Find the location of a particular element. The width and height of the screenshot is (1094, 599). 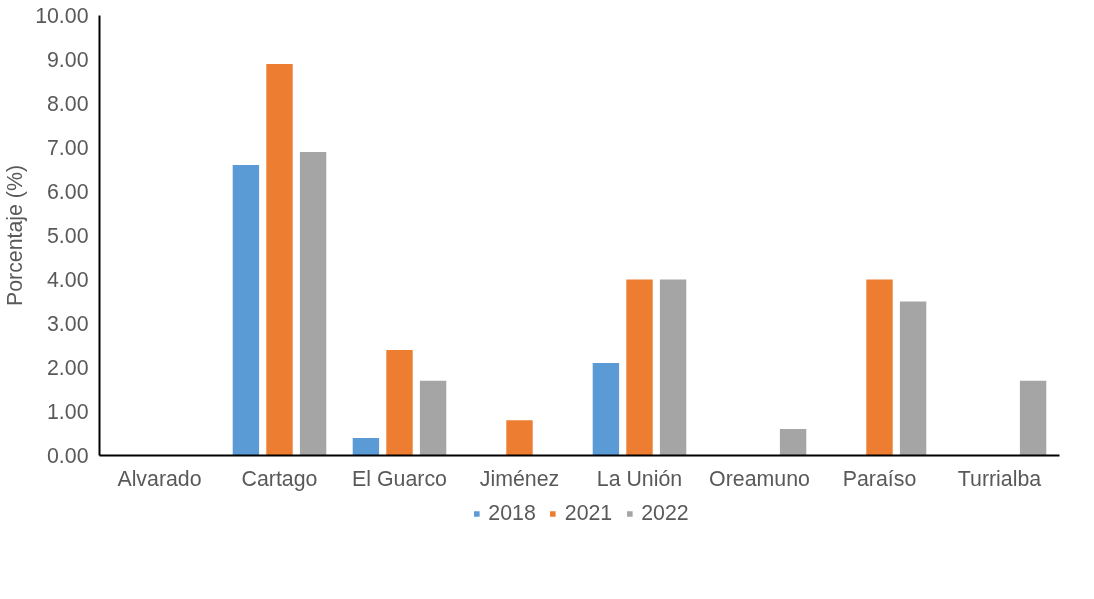

y-tick-label: 5.00 is located at coordinates (67, 236).